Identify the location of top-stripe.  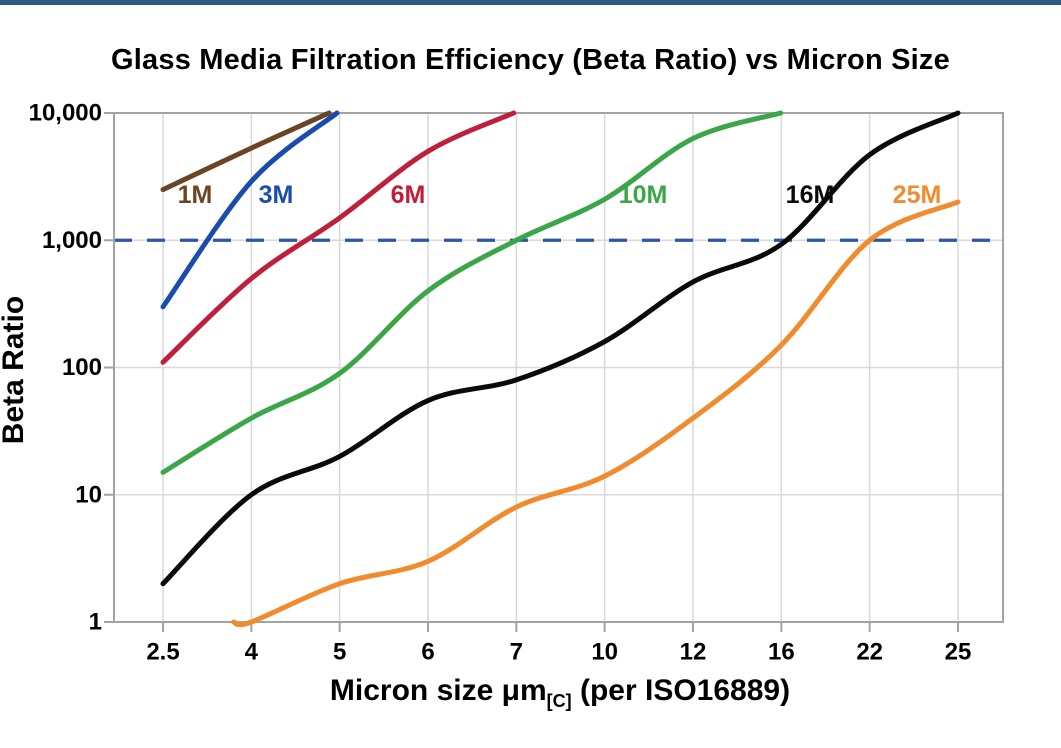
(530, 2).